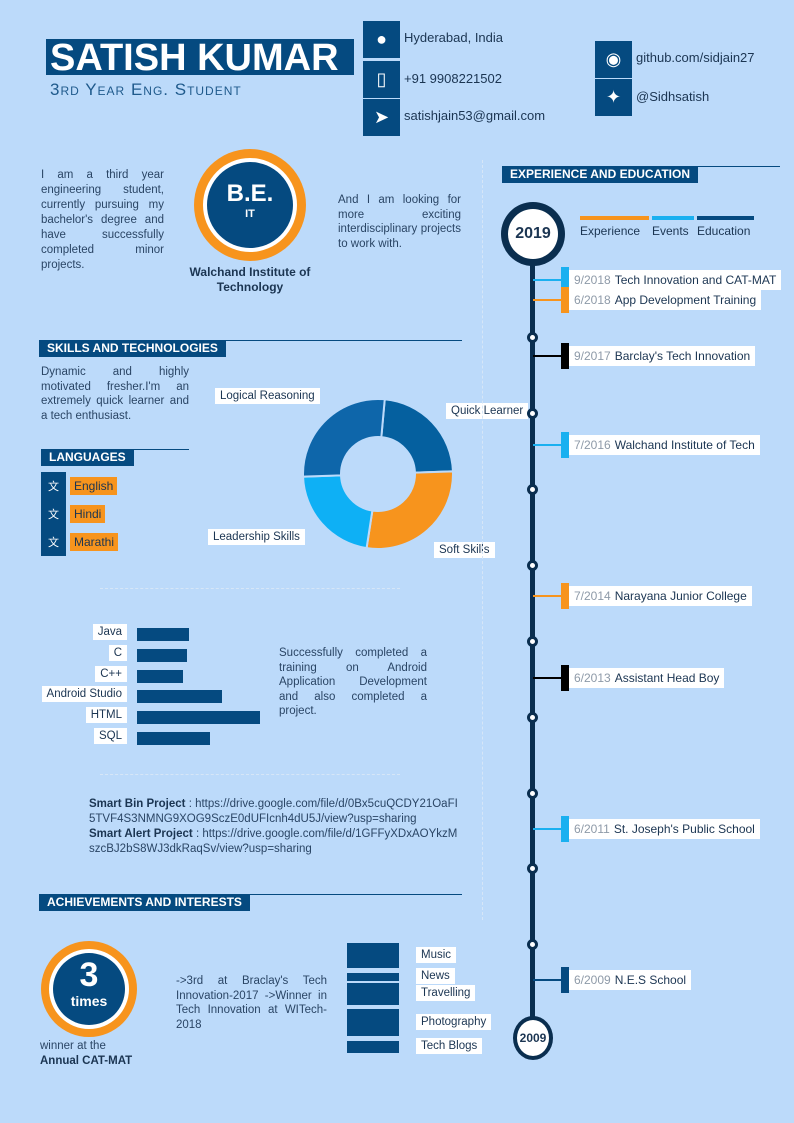  What do you see at coordinates (446, 993) in the screenshot?
I see `interest-label: Travelling` at bounding box center [446, 993].